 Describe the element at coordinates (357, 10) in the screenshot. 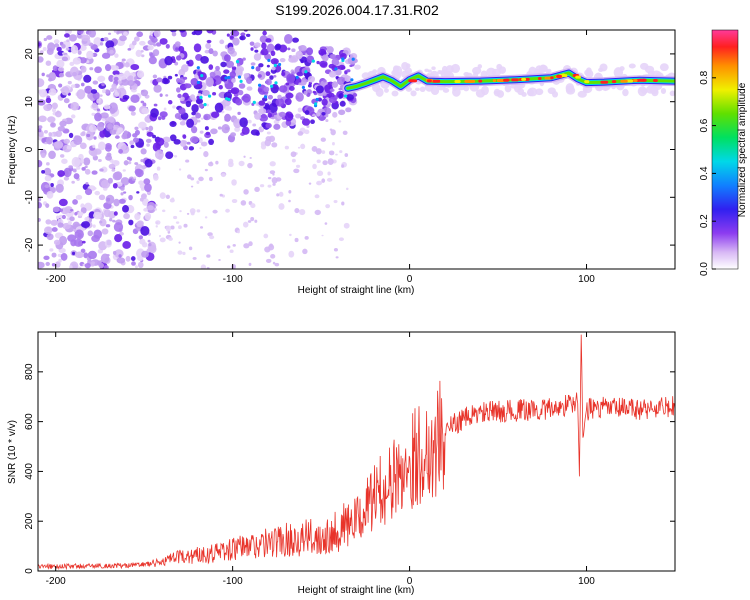

I see `figure-title: S199.2026.004.17.31.R02` at that location.